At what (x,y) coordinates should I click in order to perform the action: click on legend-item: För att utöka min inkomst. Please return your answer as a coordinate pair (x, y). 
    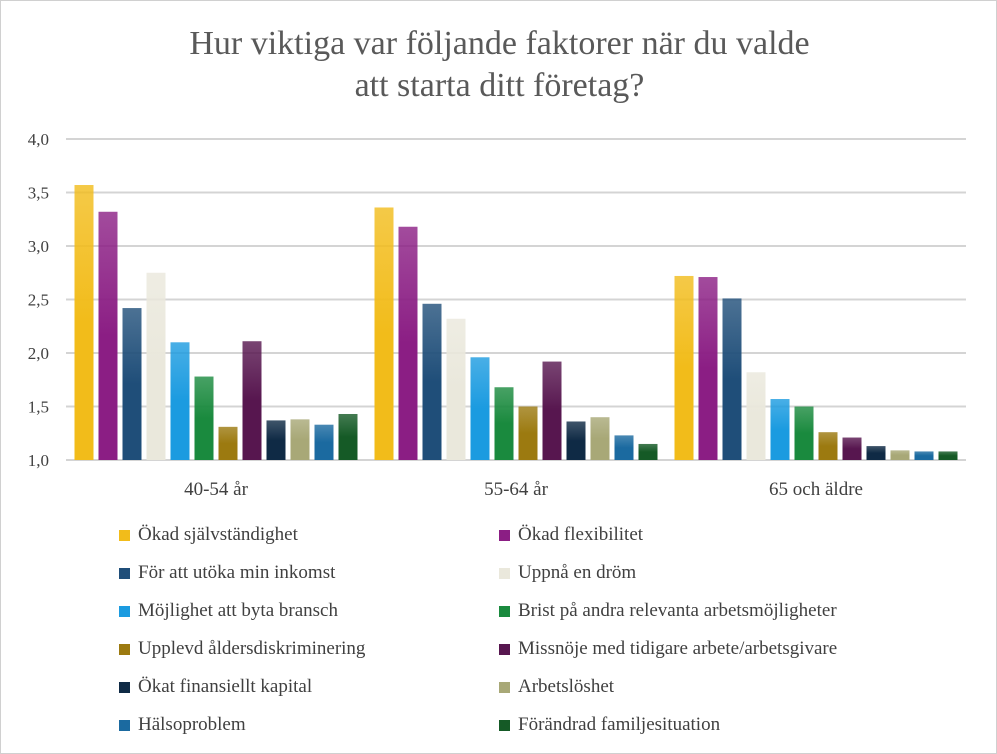
    Looking at the image, I should click on (309, 573).